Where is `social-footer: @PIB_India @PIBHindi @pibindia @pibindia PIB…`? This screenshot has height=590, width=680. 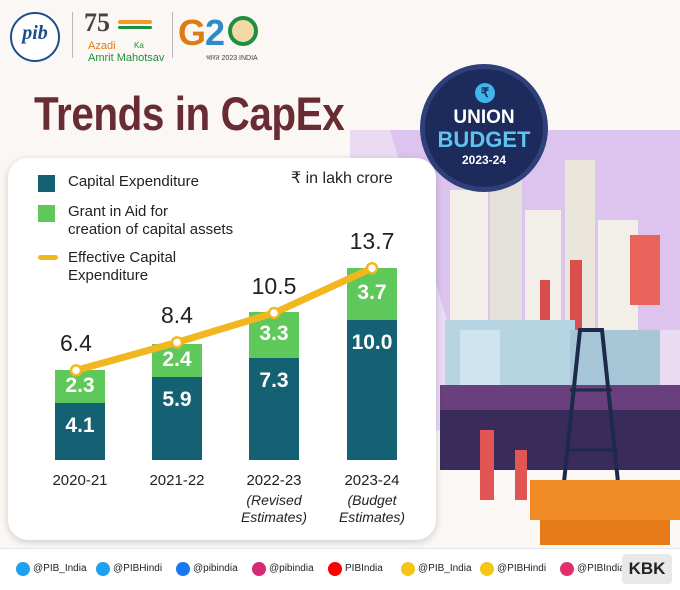
social-footer: @PIB_India @PIBHindi @pibindia @pibindia PIB… is located at coordinates (340, 569).